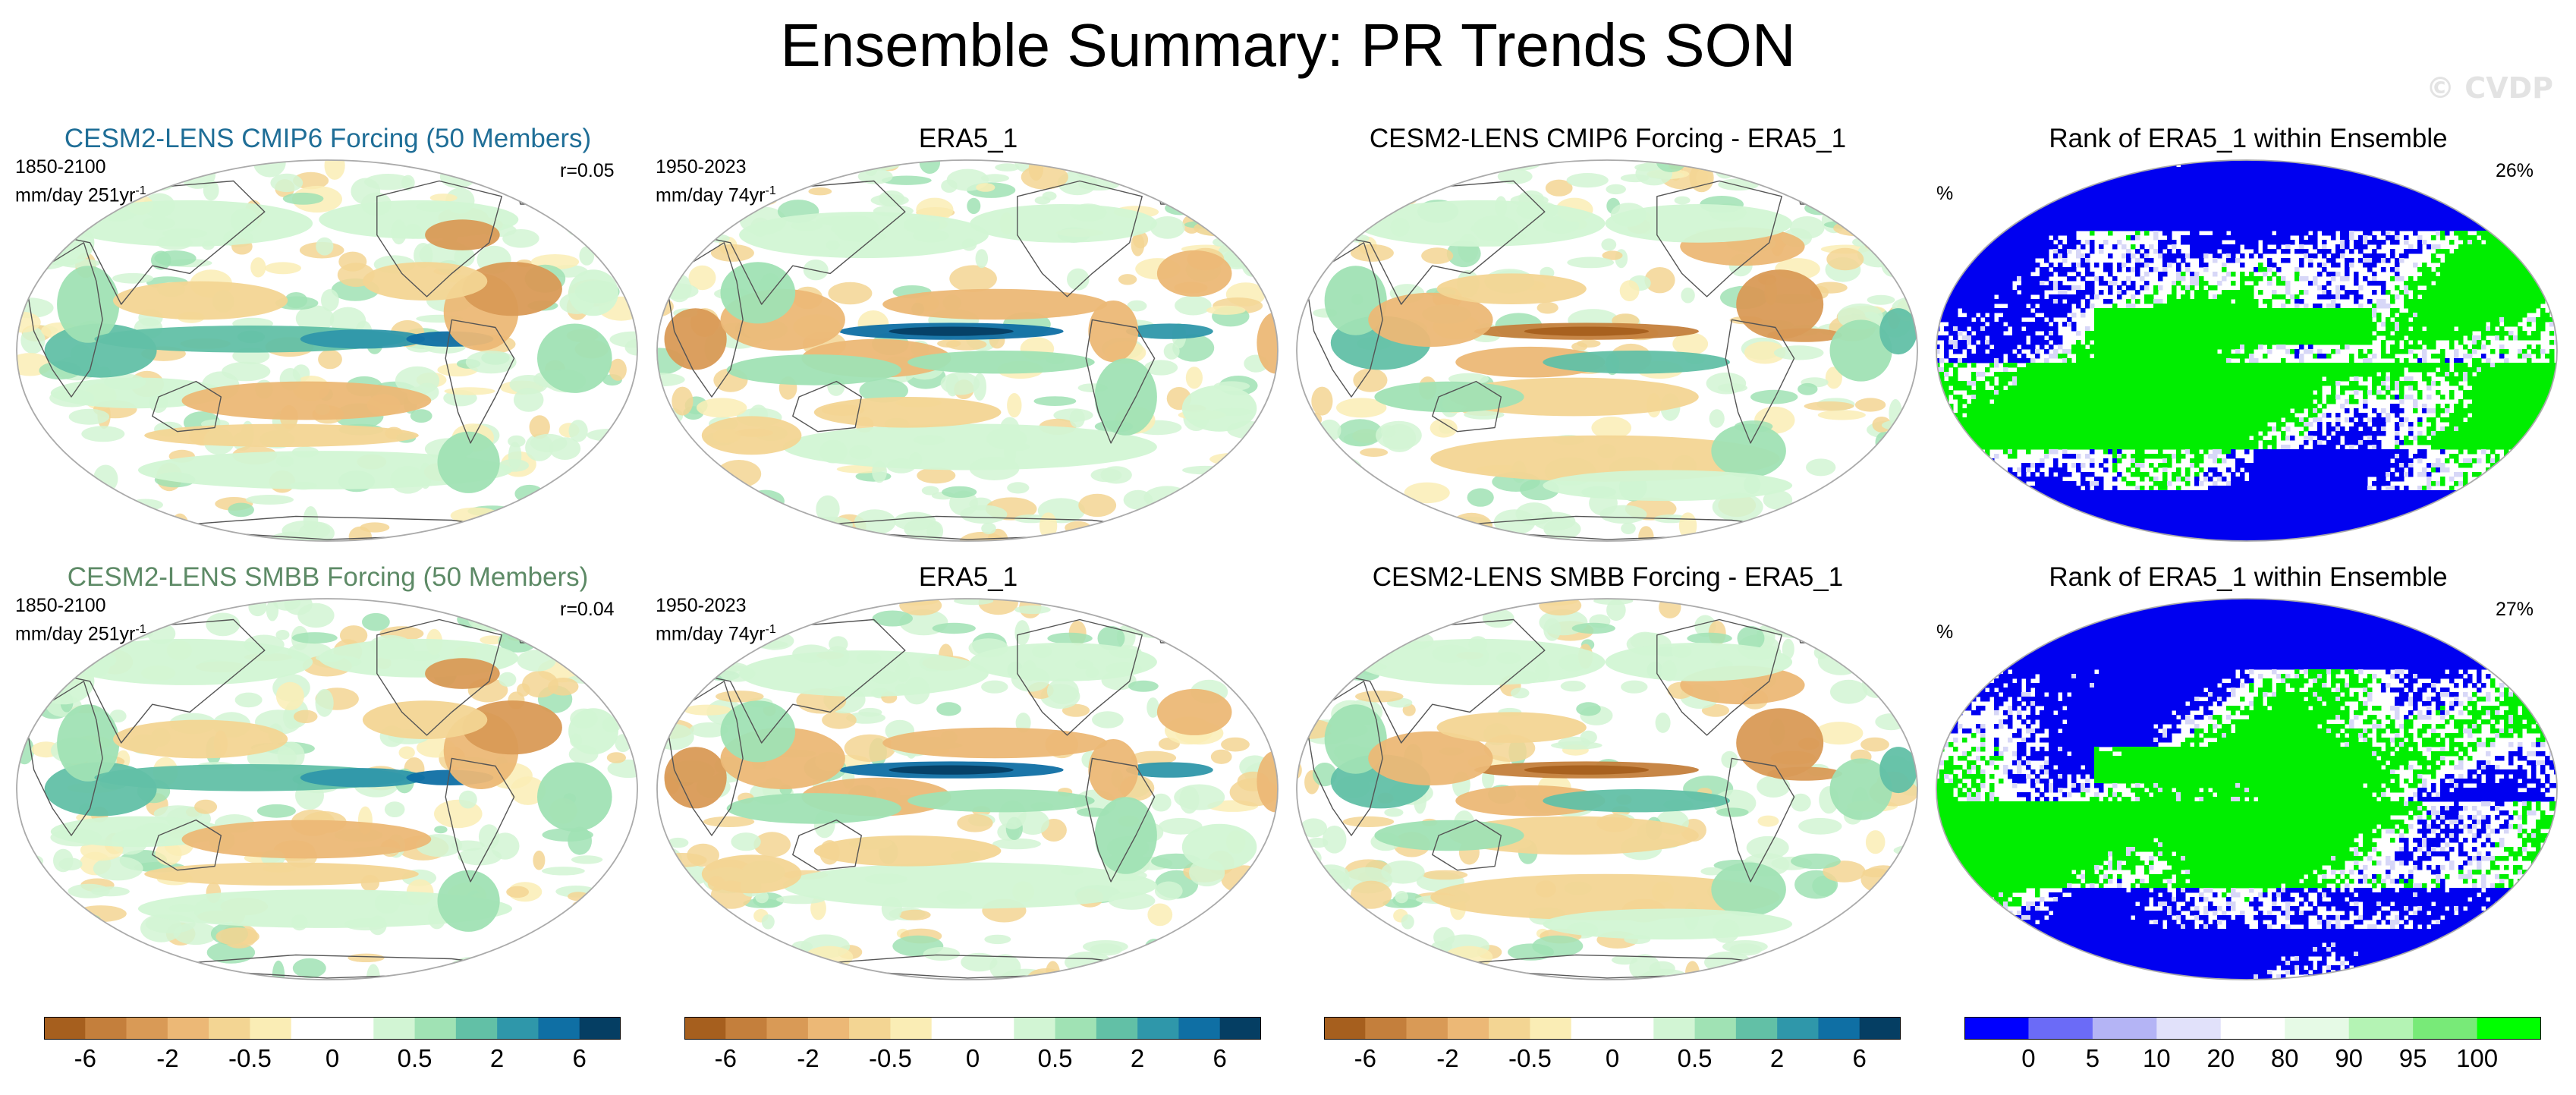 The width and height of the screenshot is (2576, 1095). I want to click on map-rank-cmip6, so click(2247, 350).